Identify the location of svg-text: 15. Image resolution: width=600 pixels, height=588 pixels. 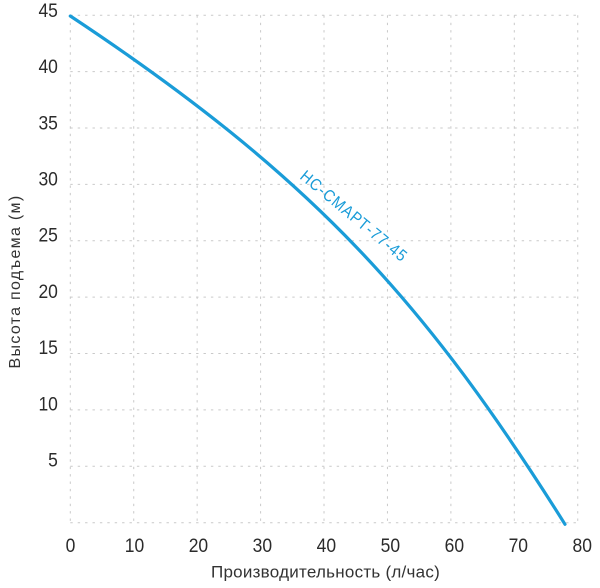
(47, 347).